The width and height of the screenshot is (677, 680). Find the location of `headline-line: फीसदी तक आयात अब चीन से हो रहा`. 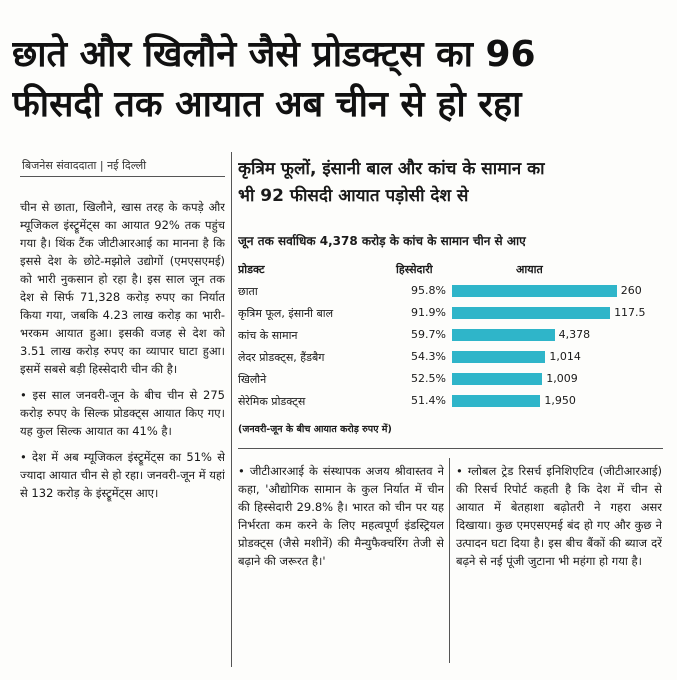

headline-line: फीसदी तक आयात अब चीन से हो रहा is located at coordinates (267, 104).